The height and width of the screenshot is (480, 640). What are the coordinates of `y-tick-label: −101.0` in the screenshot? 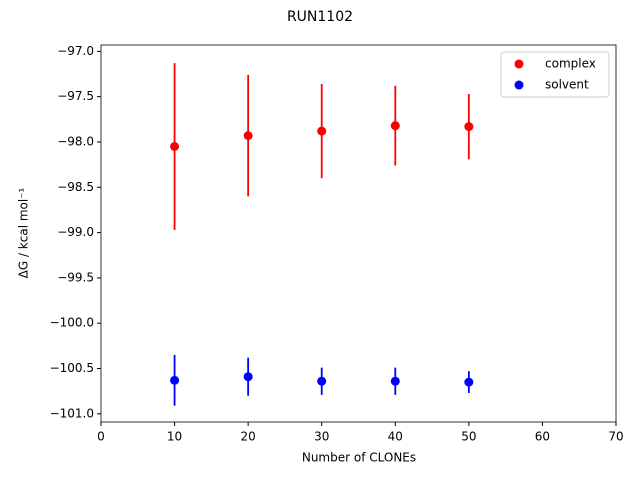 It's located at (72, 413).